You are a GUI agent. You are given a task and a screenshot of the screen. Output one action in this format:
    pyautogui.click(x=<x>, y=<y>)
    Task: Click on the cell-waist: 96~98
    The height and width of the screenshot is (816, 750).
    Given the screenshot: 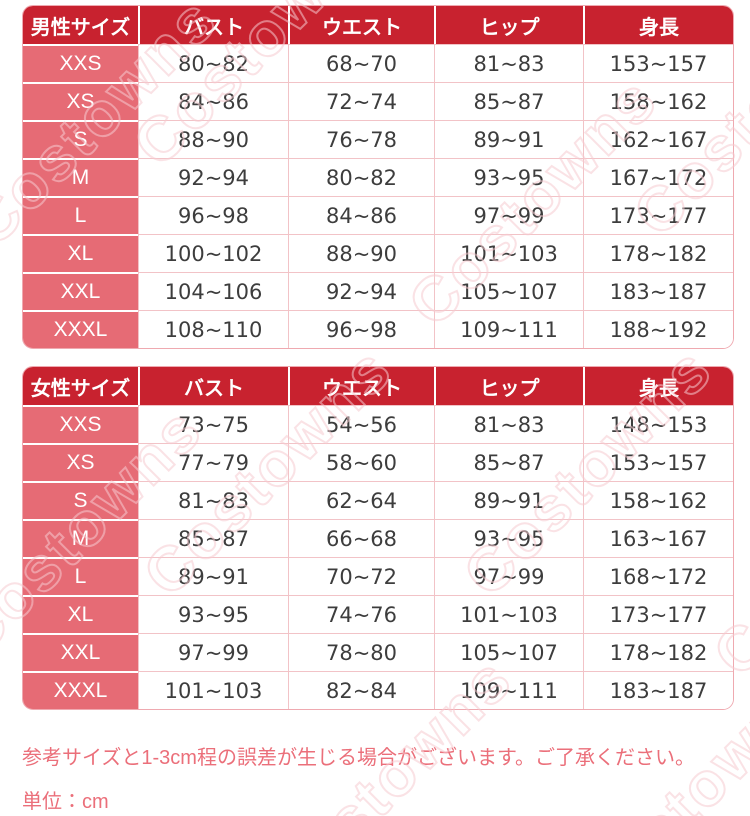 What is the action you would take?
    pyautogui.click(x=361, y=329)
    